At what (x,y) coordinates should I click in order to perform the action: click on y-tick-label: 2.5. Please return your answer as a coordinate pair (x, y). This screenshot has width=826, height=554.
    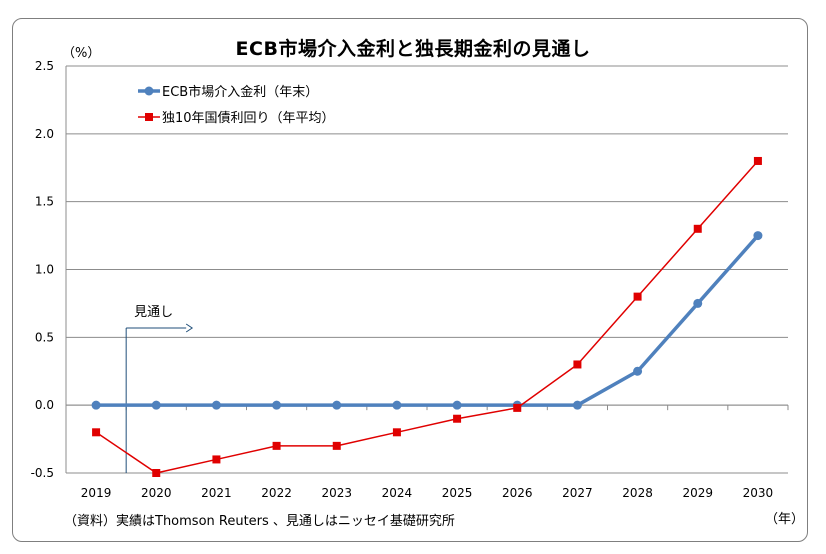
    Looking at the image, I should click on (44, 66).